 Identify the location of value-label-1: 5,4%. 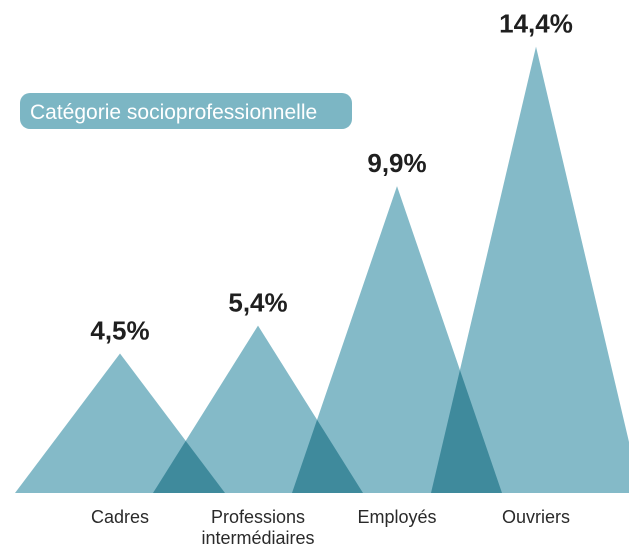
(257, 303).